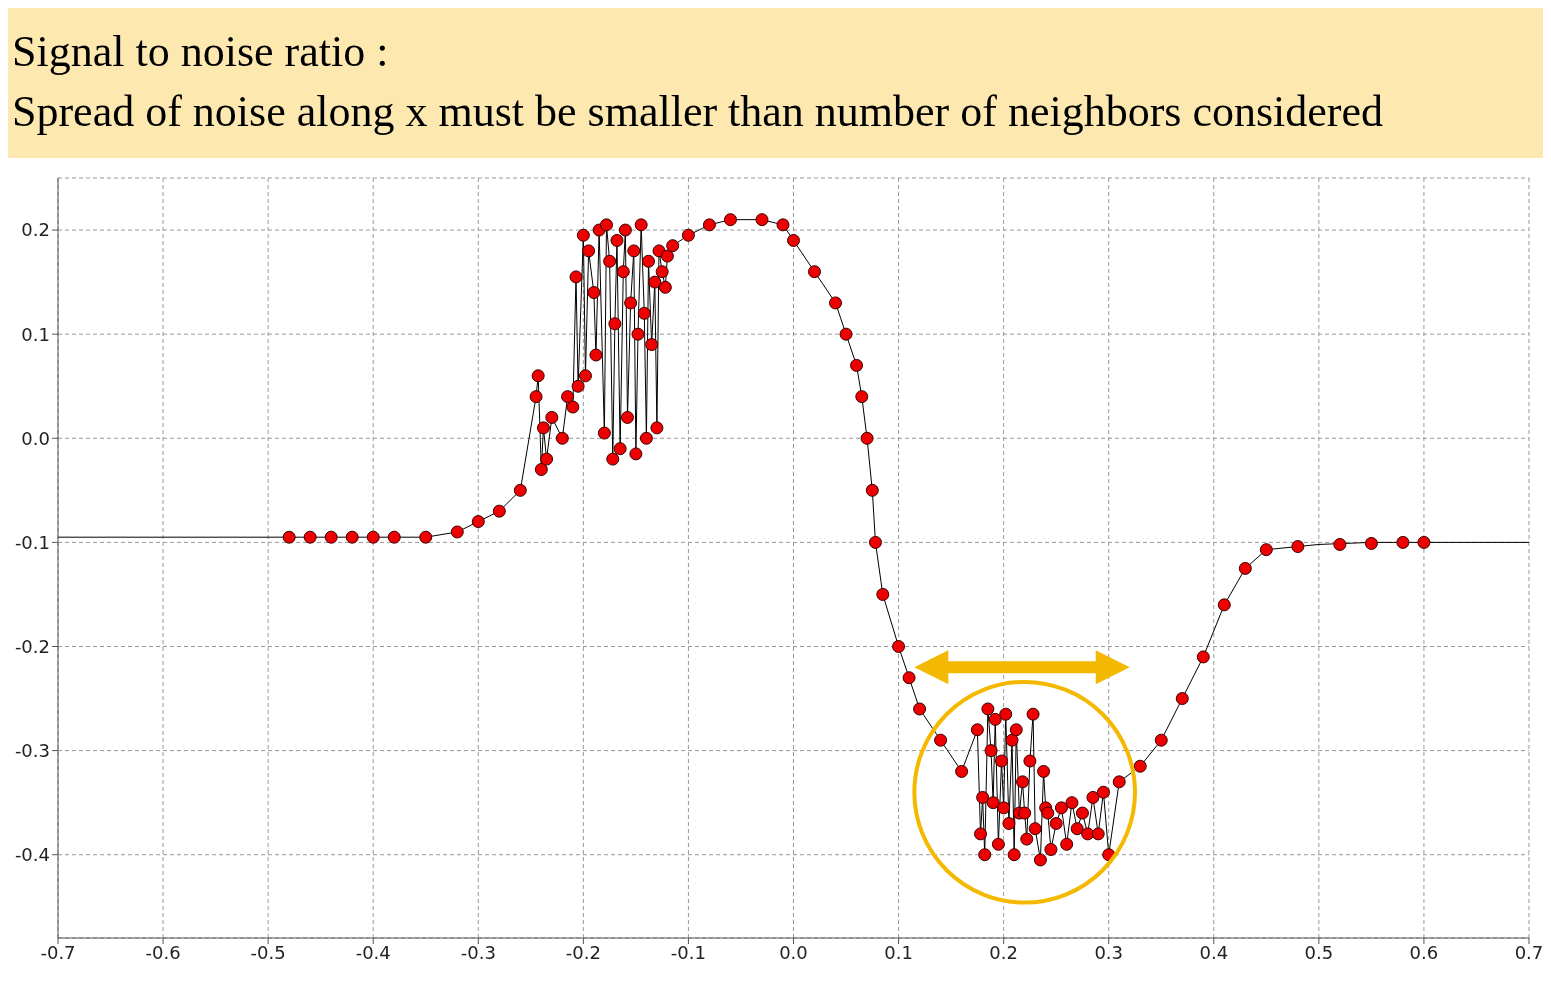  What do you see at coordinates (32, 542) in the screenshot?
I see `y-tick-label: -0.1` at bounding box center [32, 542].